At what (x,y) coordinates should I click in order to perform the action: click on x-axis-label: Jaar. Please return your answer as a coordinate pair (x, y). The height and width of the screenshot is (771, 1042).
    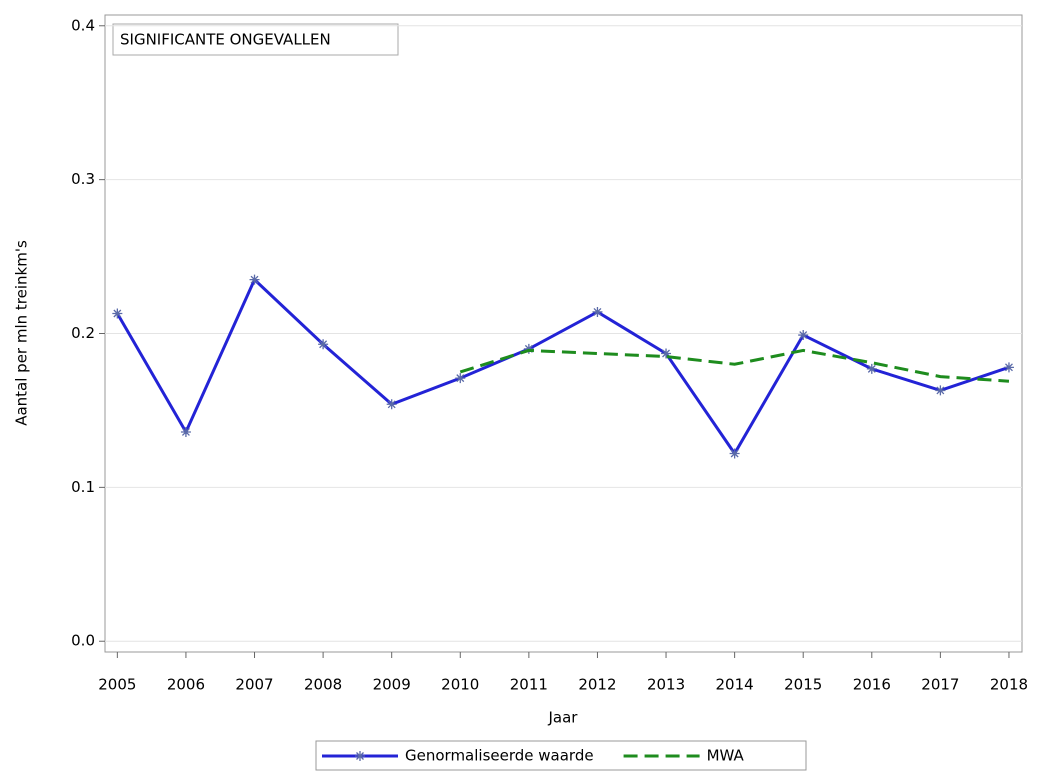
    Looking at the image, I should click on (563, 718).